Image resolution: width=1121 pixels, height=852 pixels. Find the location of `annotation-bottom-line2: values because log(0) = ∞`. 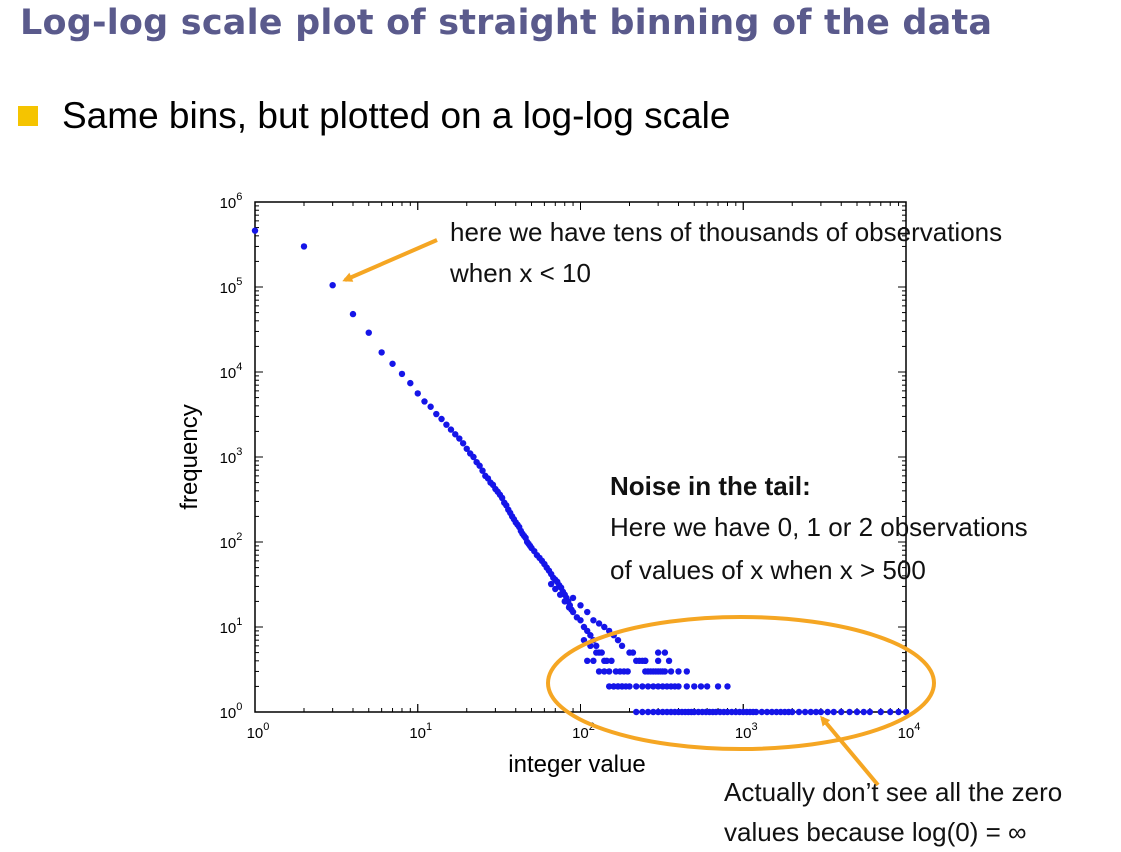

annotation-bottom-line2: values because log(0) = ∞ is located at coordinates (875, 832).